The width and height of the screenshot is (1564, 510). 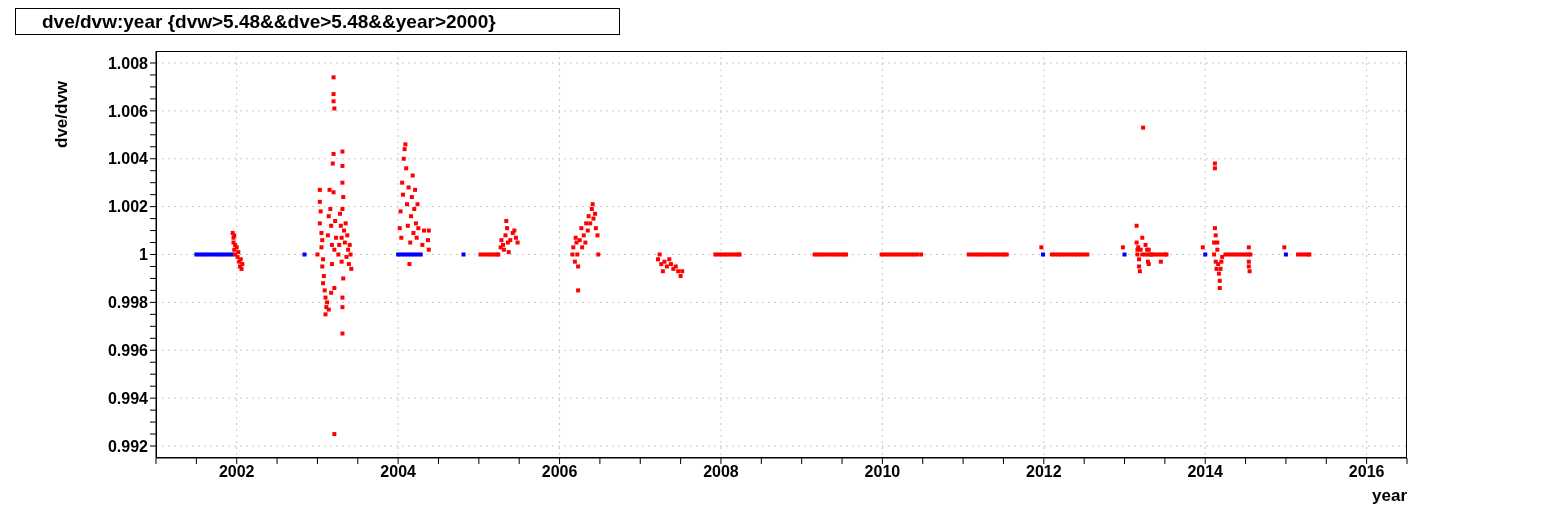 What do you see at coordinates (559, 472) in the screenshot?
I see `x-tick-label: 2006` at bounding box center [559, 472].